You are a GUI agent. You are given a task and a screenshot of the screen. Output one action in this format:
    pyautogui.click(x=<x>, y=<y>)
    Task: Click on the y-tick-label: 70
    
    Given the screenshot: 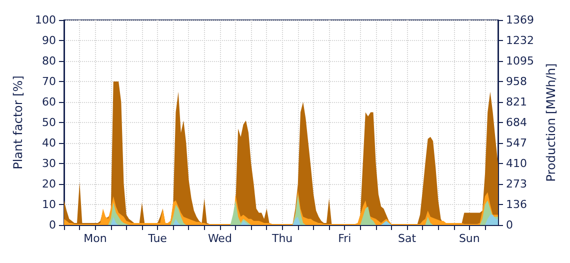 What is the action you would take?
    pyautogui.click(x=49, y=81)
    